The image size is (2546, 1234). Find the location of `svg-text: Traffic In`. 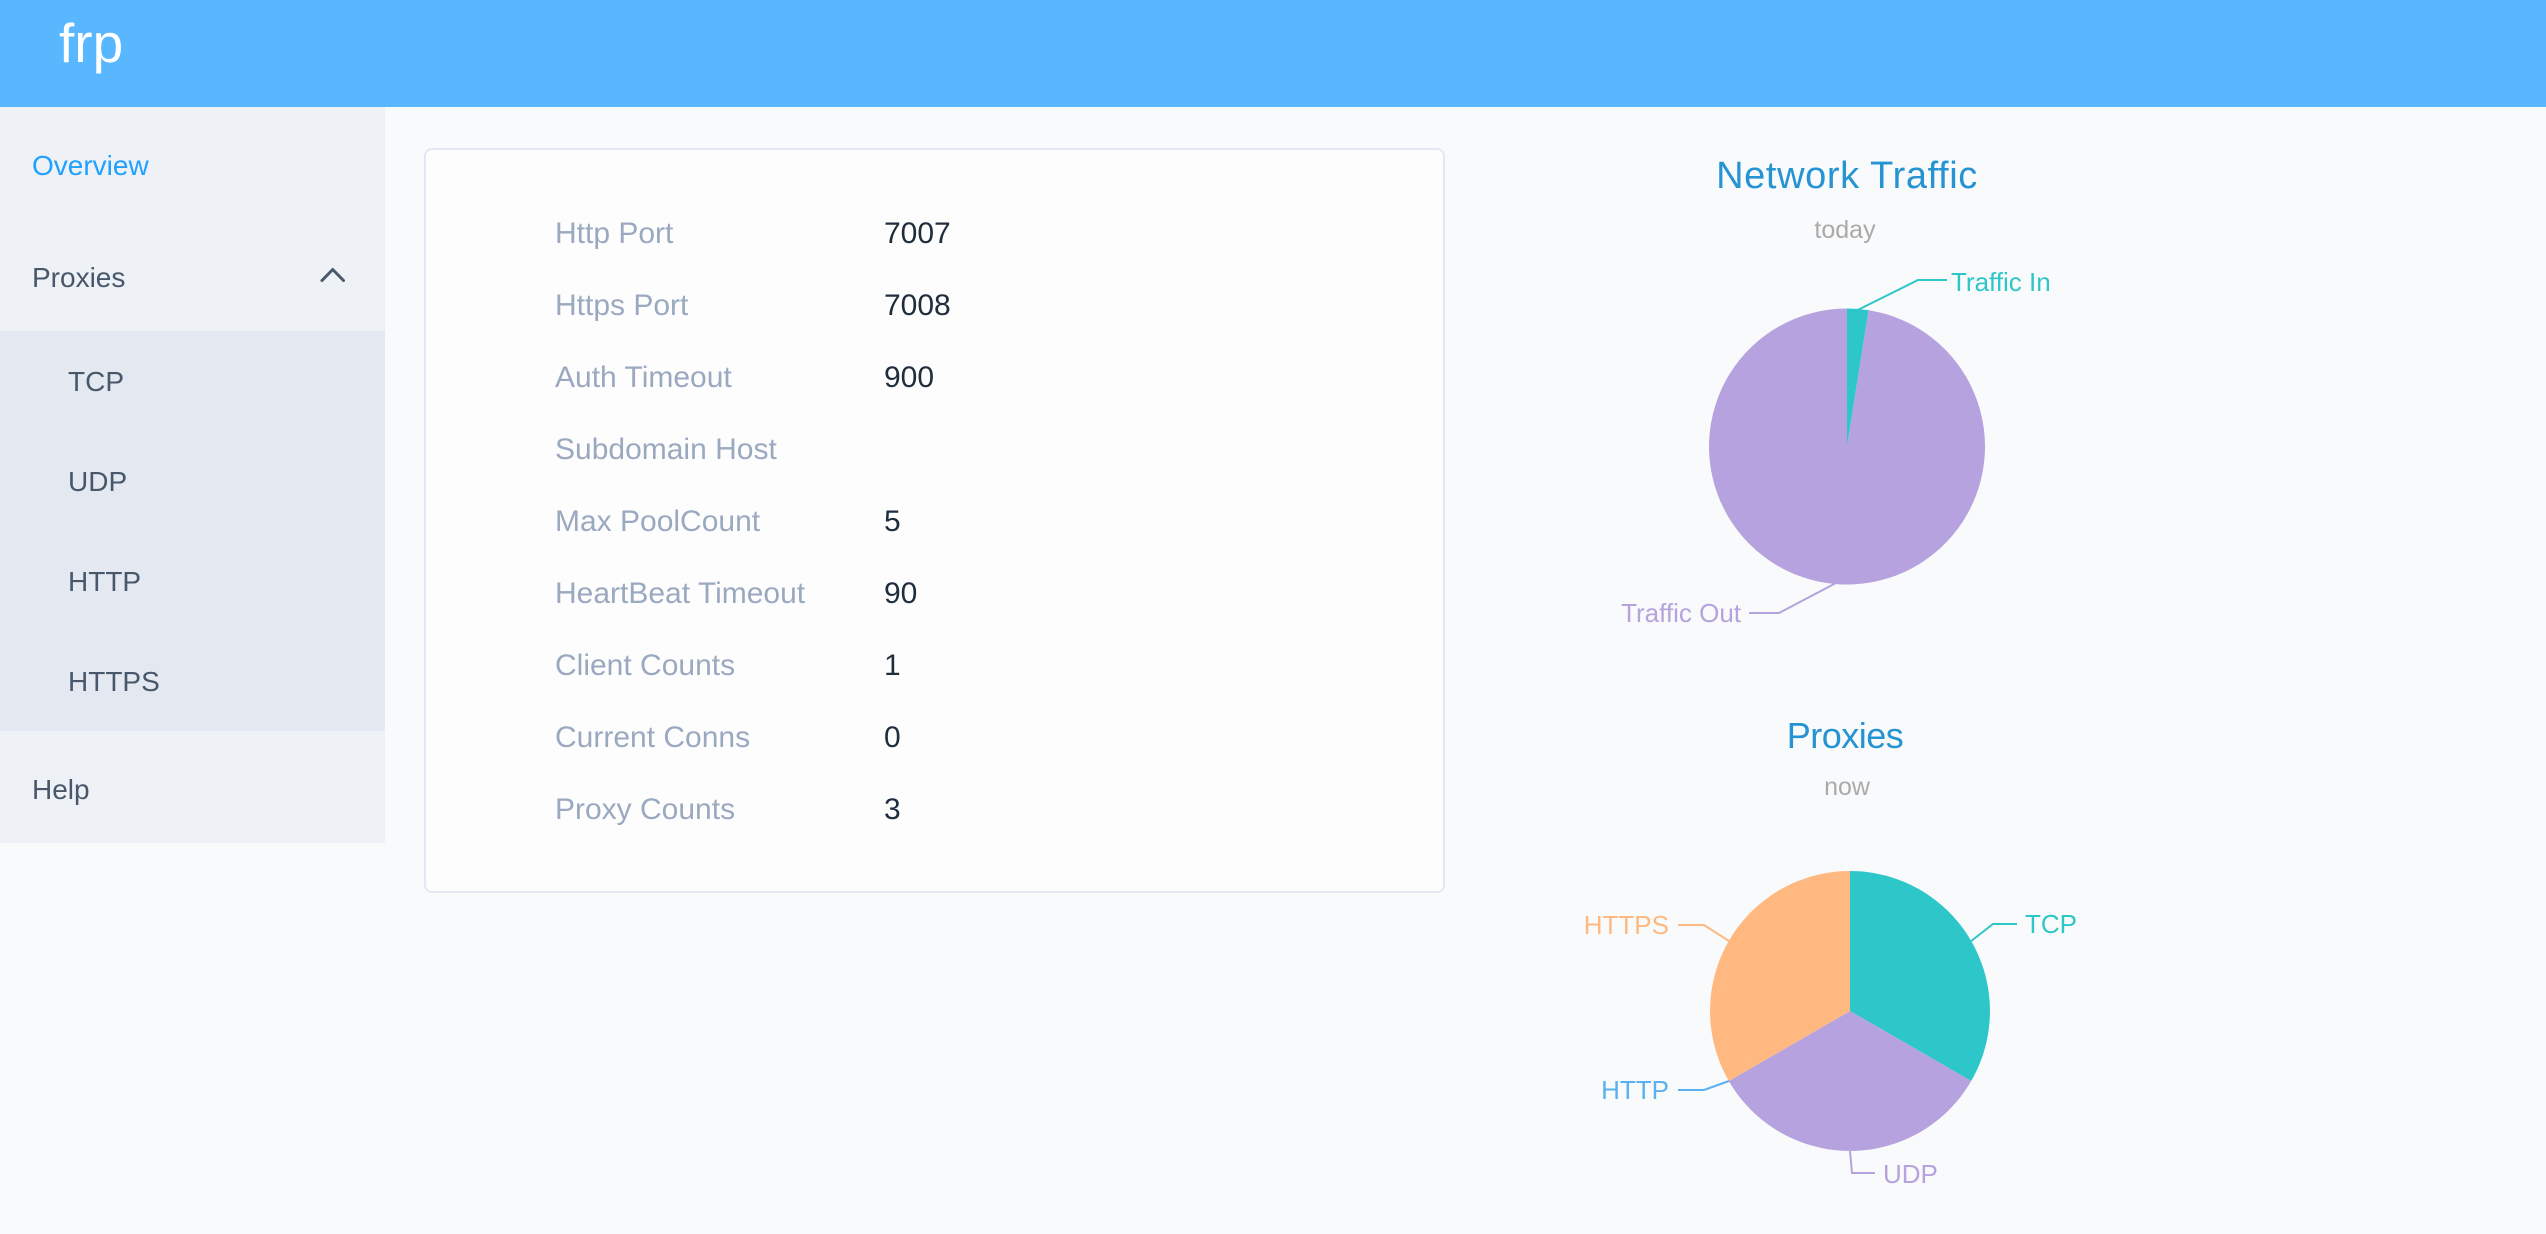

svg-text: Traffic In is located at coordinates (2001, 282).